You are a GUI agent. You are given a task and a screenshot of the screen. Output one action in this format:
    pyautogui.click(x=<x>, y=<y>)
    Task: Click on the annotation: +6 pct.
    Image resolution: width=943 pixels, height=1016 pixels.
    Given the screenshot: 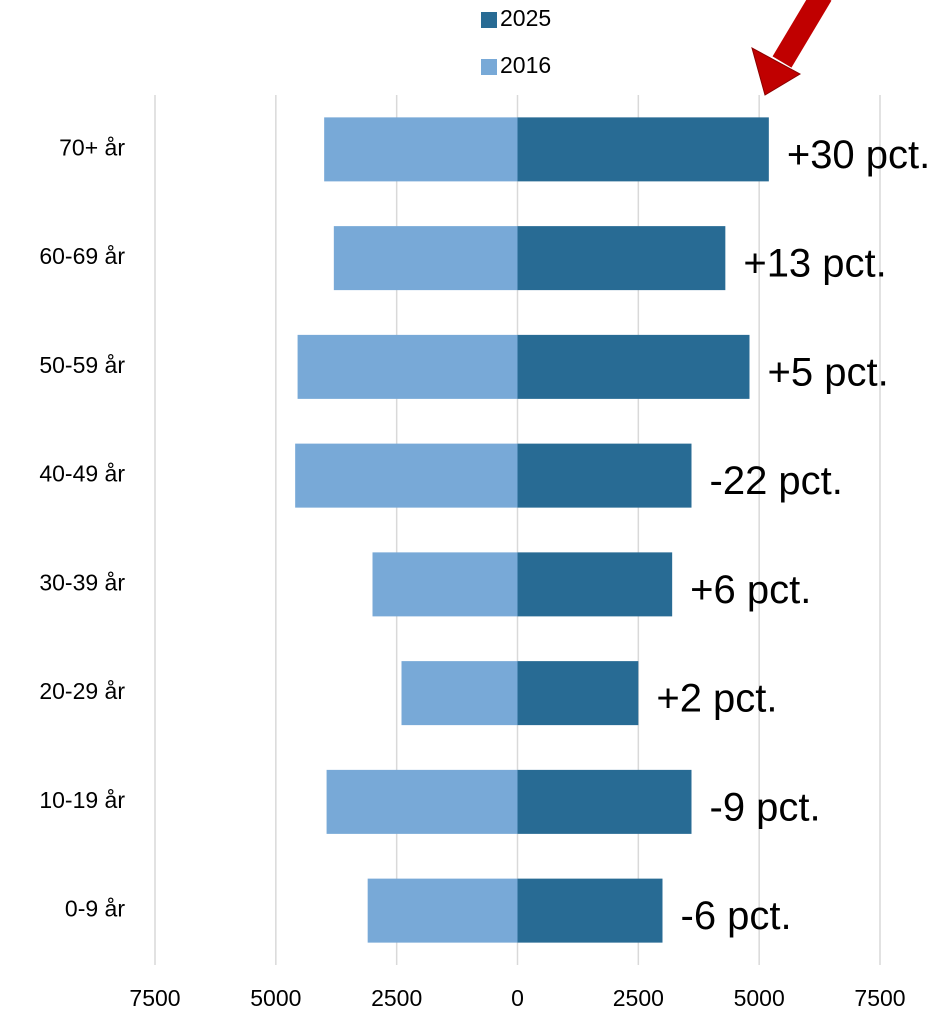 What is the action you would take?
    pyautogui.click(x=750, y=590)
    